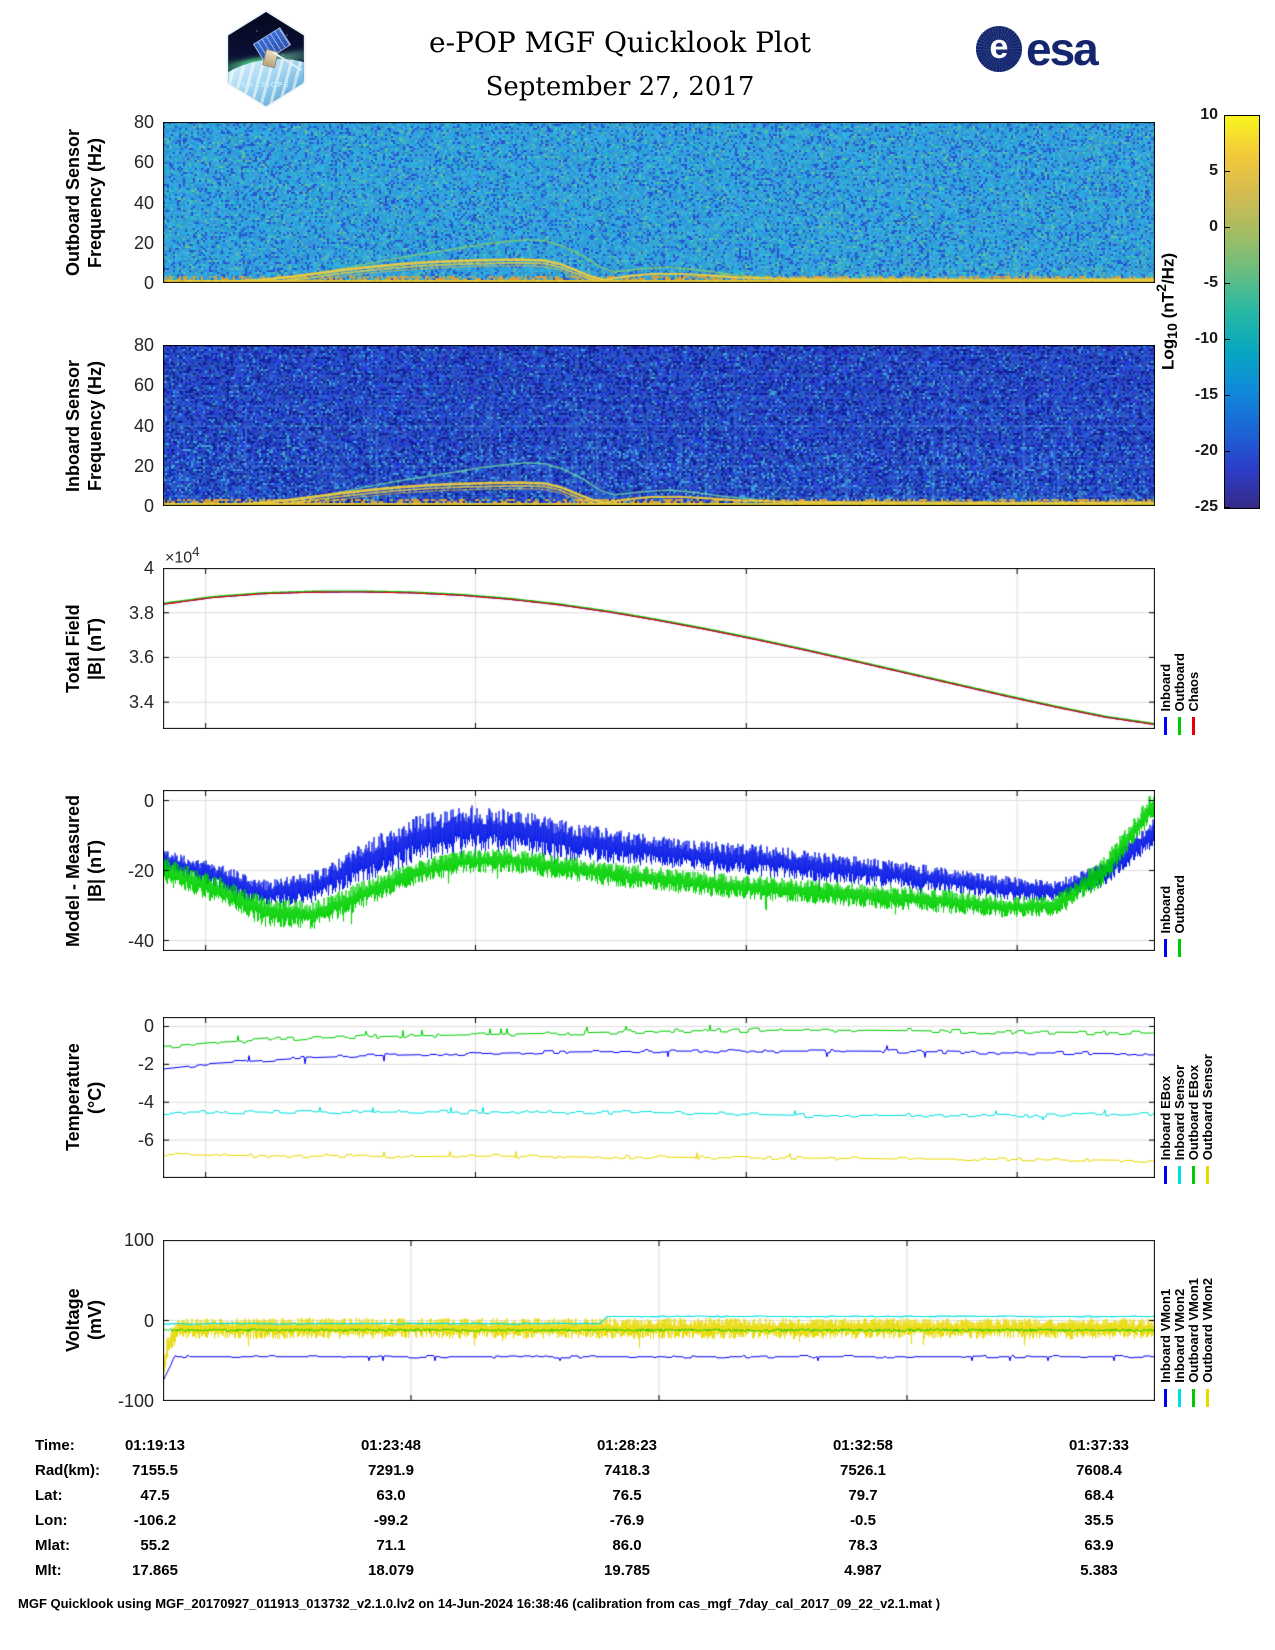 The width and height of the screenshot is (1275, 1650). I want to click on inboard-spectrogram-ytick-label: 80, so click(143, 345).